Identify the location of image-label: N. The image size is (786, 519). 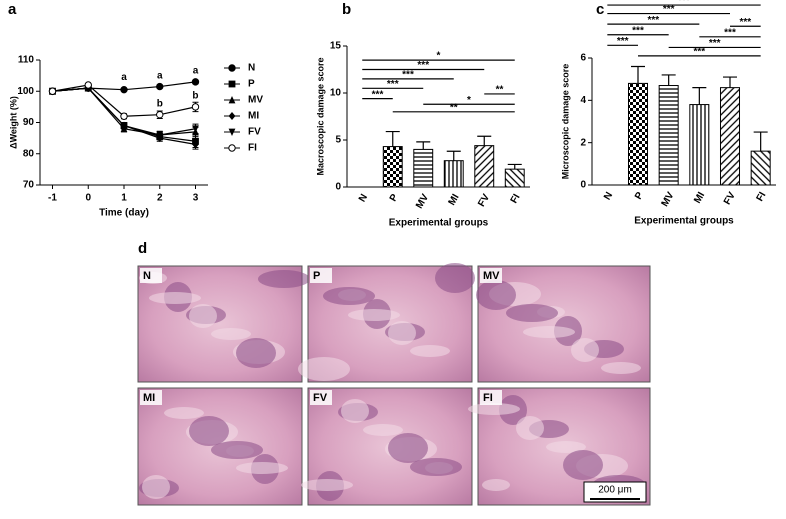
(147, 276).